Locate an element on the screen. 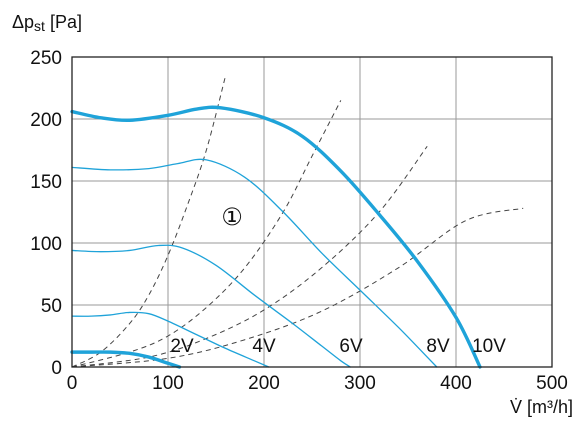  curve-label-2V: 2V is located at coordinates (182, 346).